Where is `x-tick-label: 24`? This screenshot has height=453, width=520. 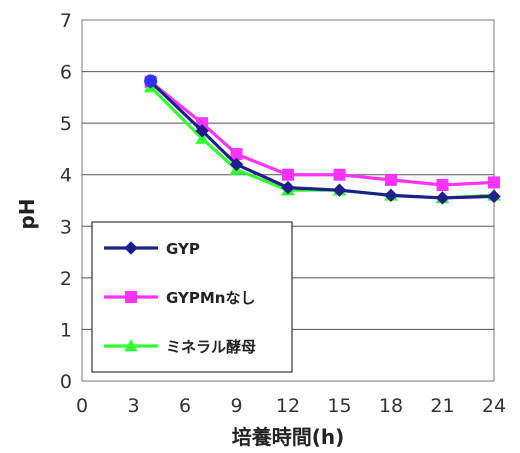
x-tick-label: 24 is located at coordinates (494, 406).